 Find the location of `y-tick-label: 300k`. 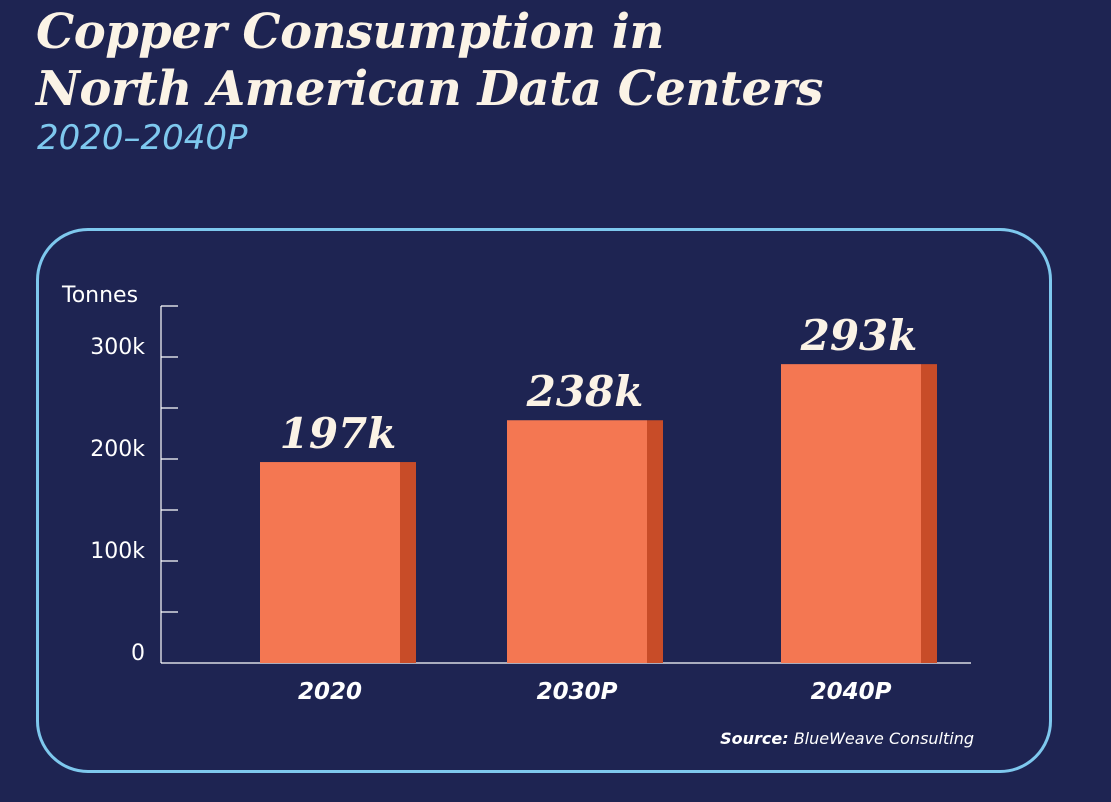

y-tick-label: 300k is located at coordinates (117, 347).